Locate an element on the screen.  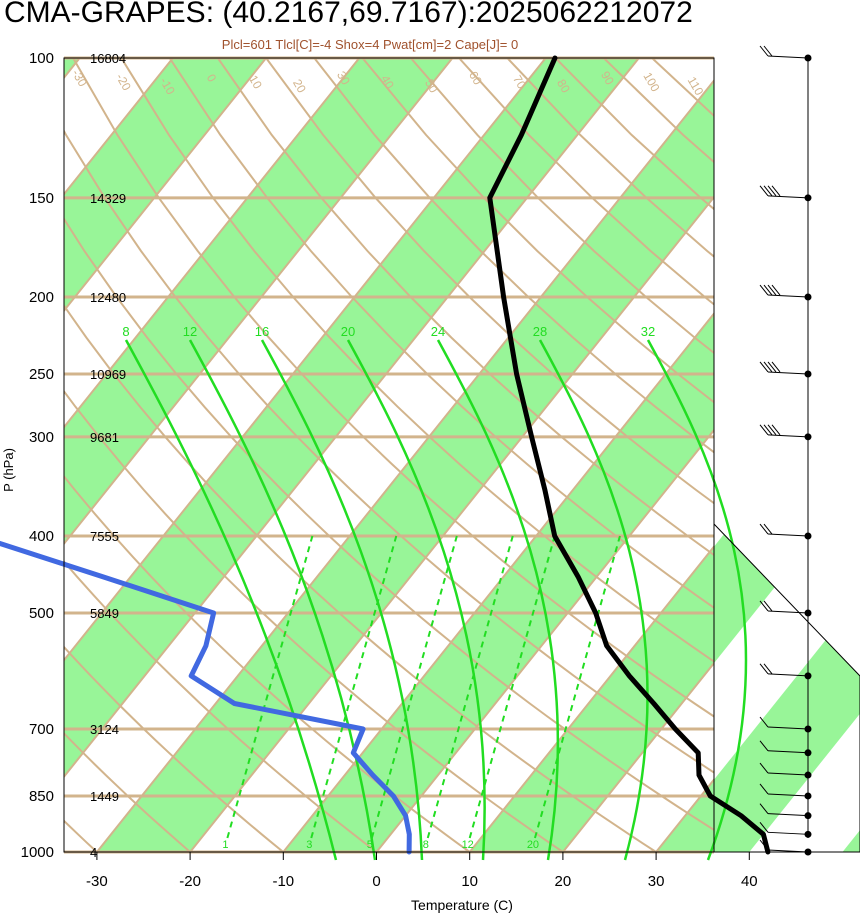
mixing-ratio-label: 5 is located at coordinates (370, 845).